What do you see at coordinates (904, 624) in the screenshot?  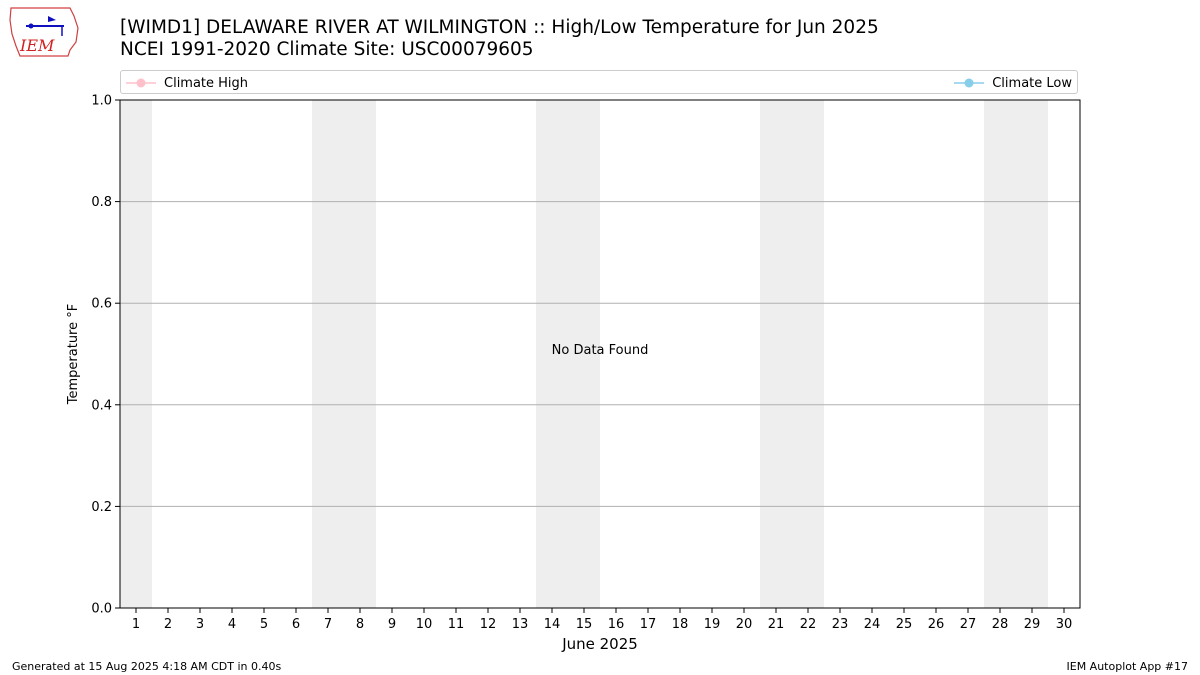 I see `x-tick-label: 25` at bounding box center [904, 624].